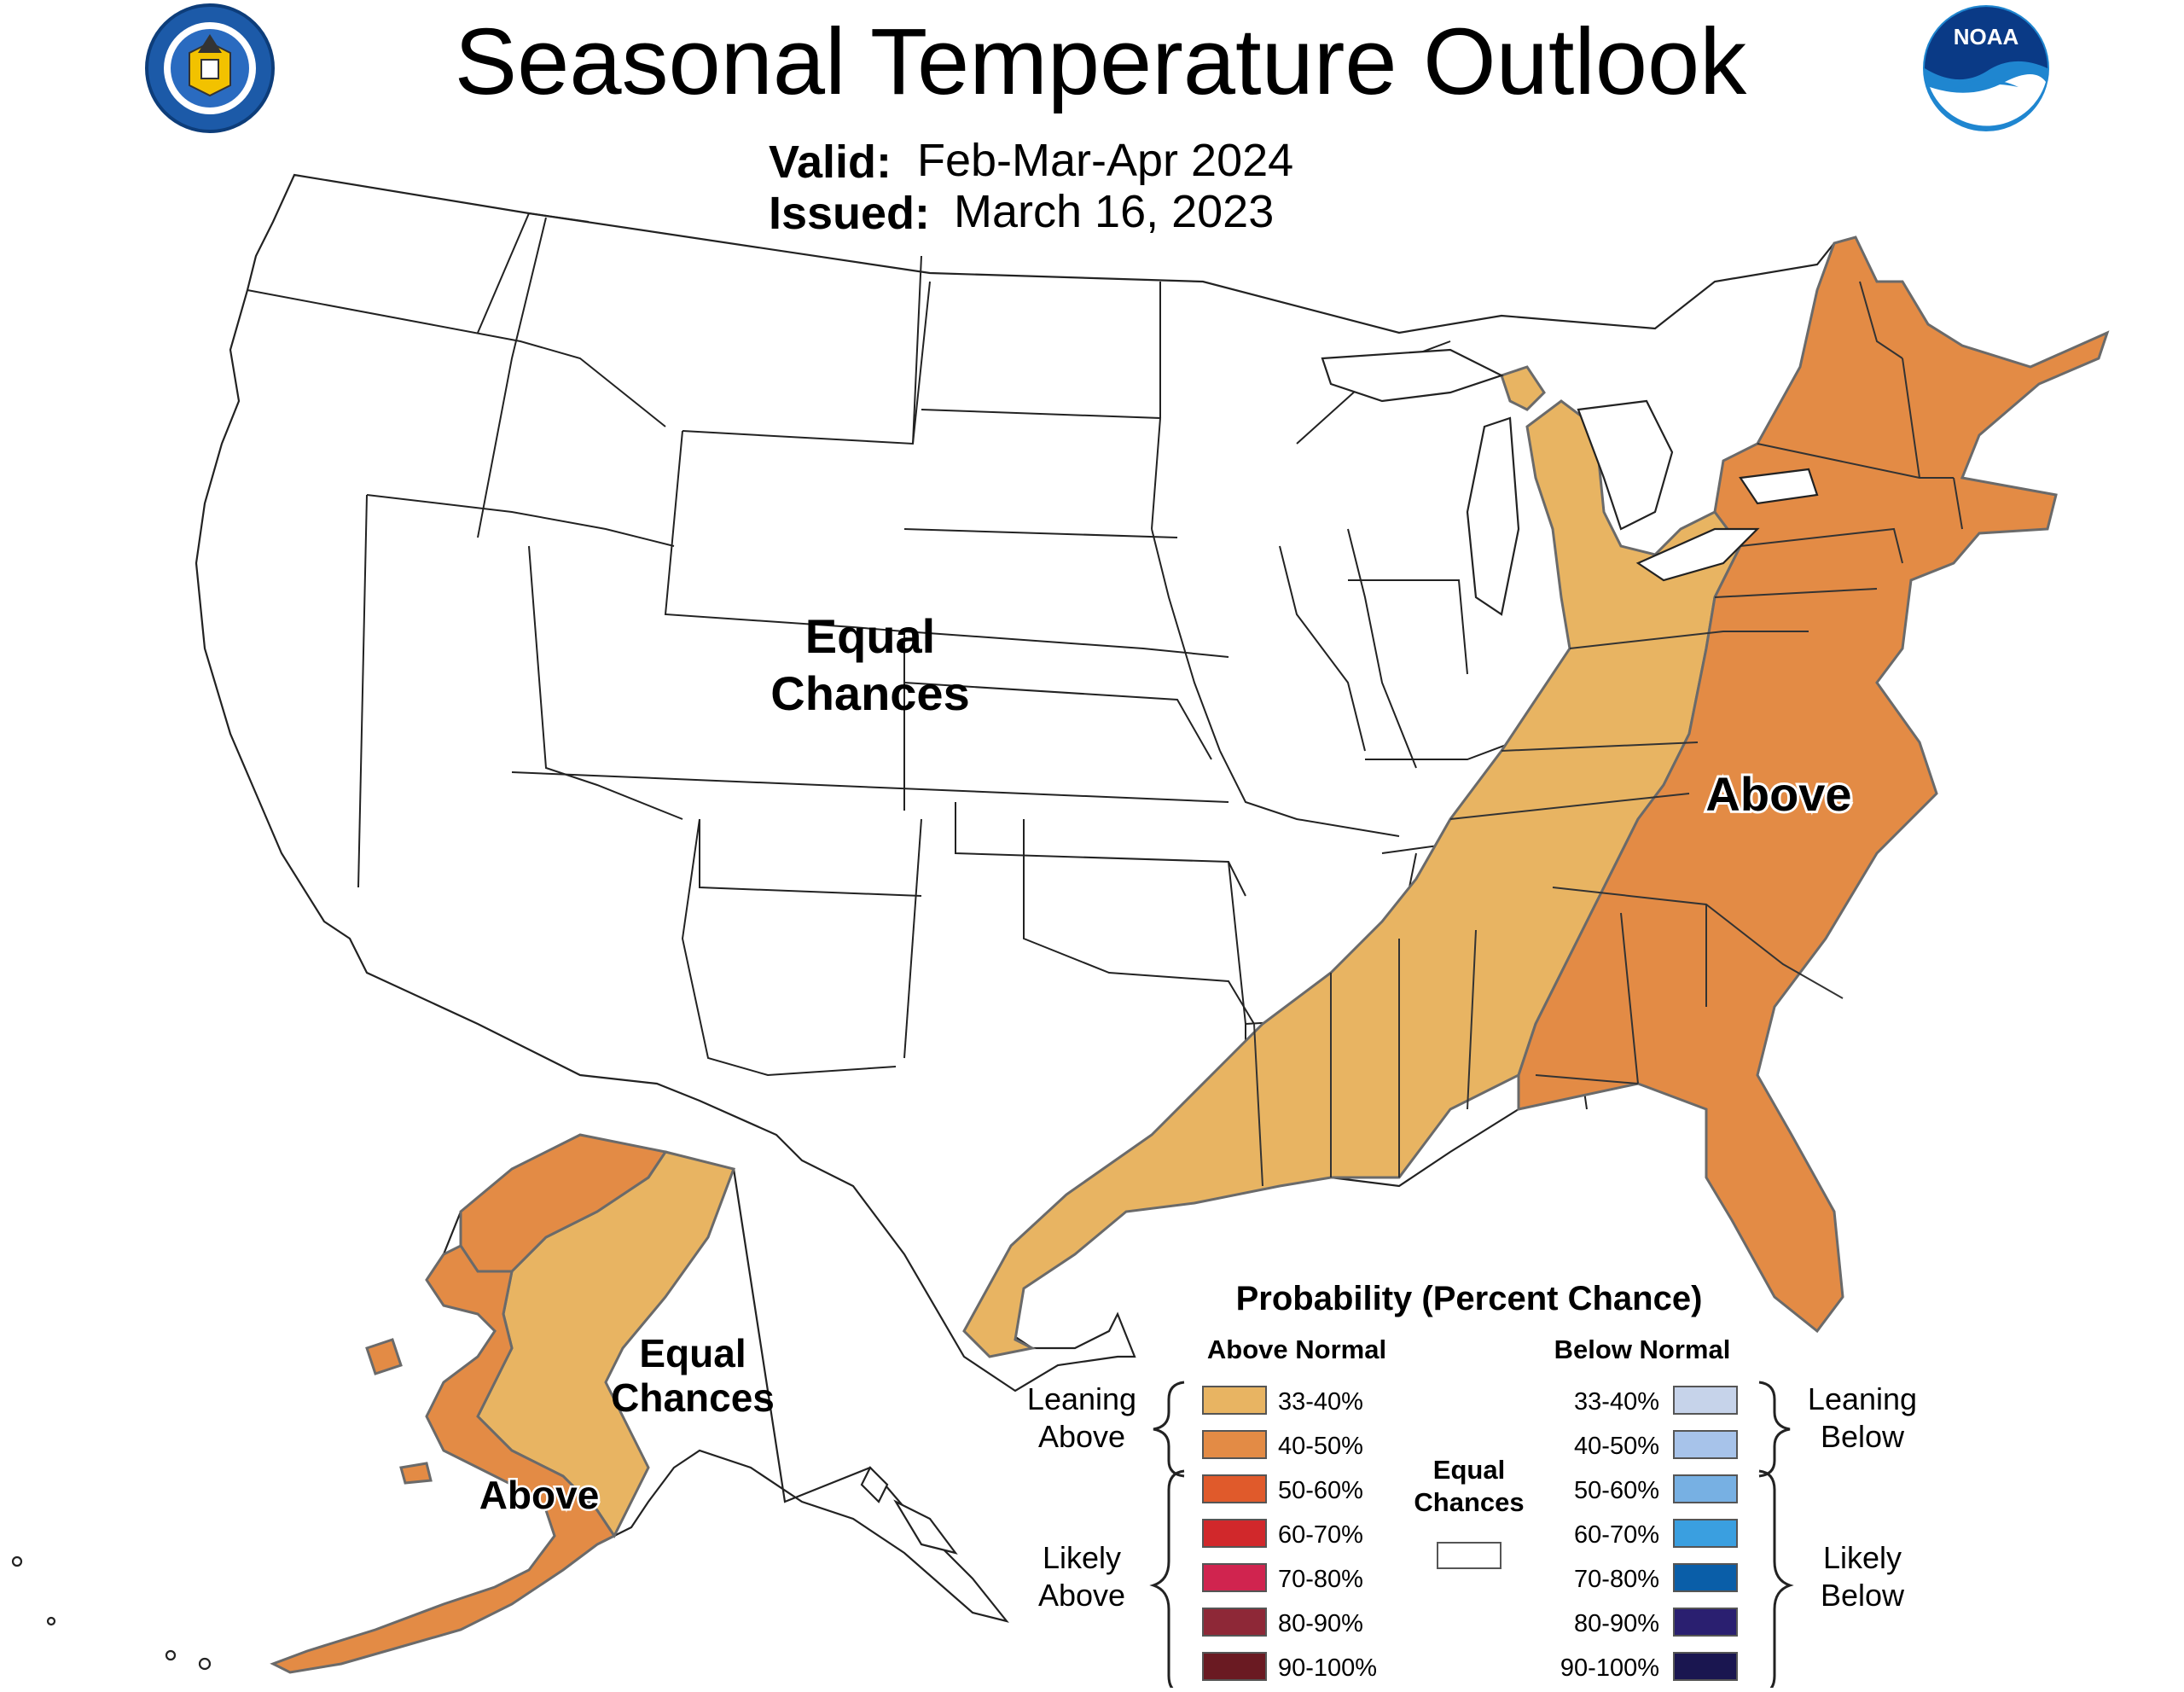 The width and height of the screenshot is (2184, 1692). What do you see at coordinates (850, 213) in the screenshot?
I see `issued-label: Issued:` at bounding box center [850, 213].